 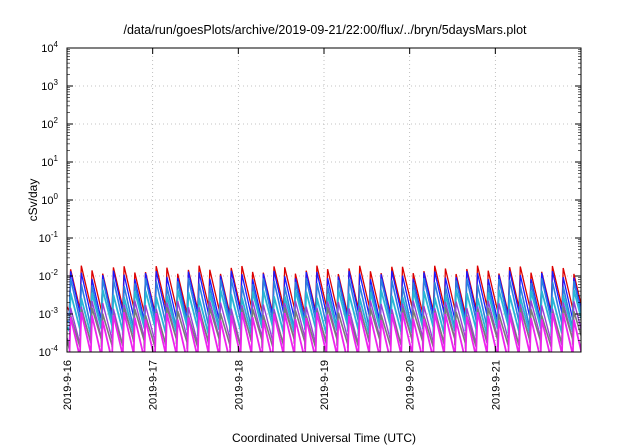 I want to click on x-tick-label: 2019-9-20, so click(x=411, y=385).